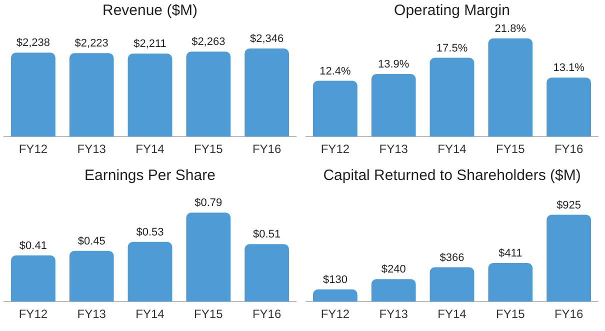 The height and width of the screenshot is (331, 605). What do you see at coordinates (150, 232) in the screenshot?
I see `data-label: $0.53` at bounding box center [150, 232].